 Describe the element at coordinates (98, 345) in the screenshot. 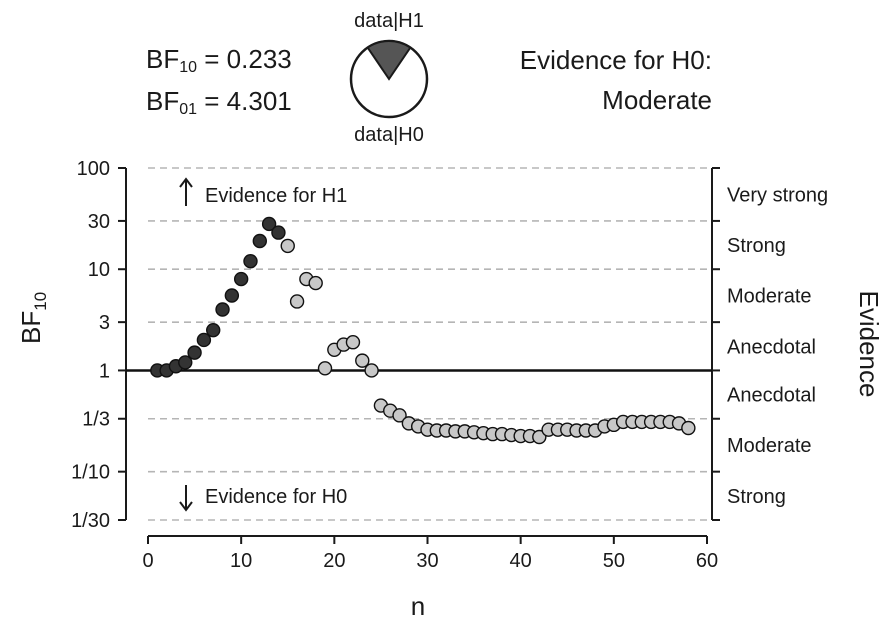

I see `y-ticks: 100 30 10 3 1 1/3 1/10 1/30` at that location.